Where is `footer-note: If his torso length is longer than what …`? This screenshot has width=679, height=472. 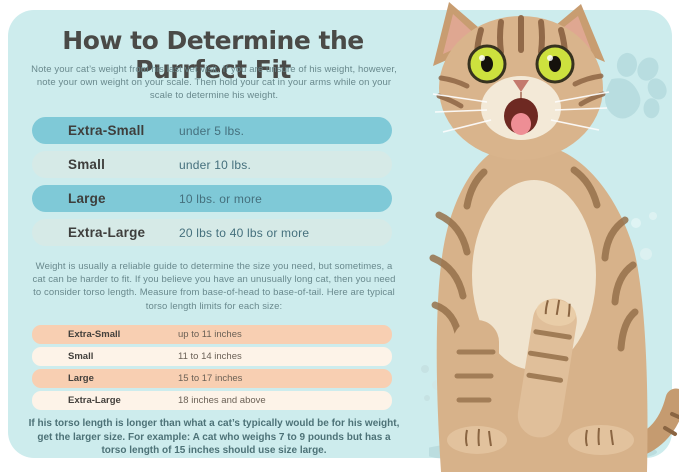
footer-note: If his torso length is longer than what … is located at coordinates (214, 437).